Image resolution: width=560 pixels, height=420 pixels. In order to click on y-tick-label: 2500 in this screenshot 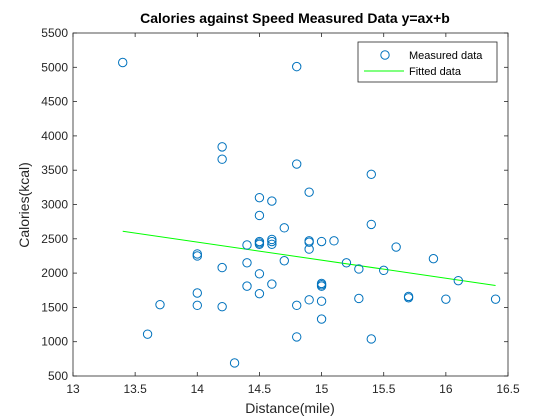, I will do `click(54, 239)`.